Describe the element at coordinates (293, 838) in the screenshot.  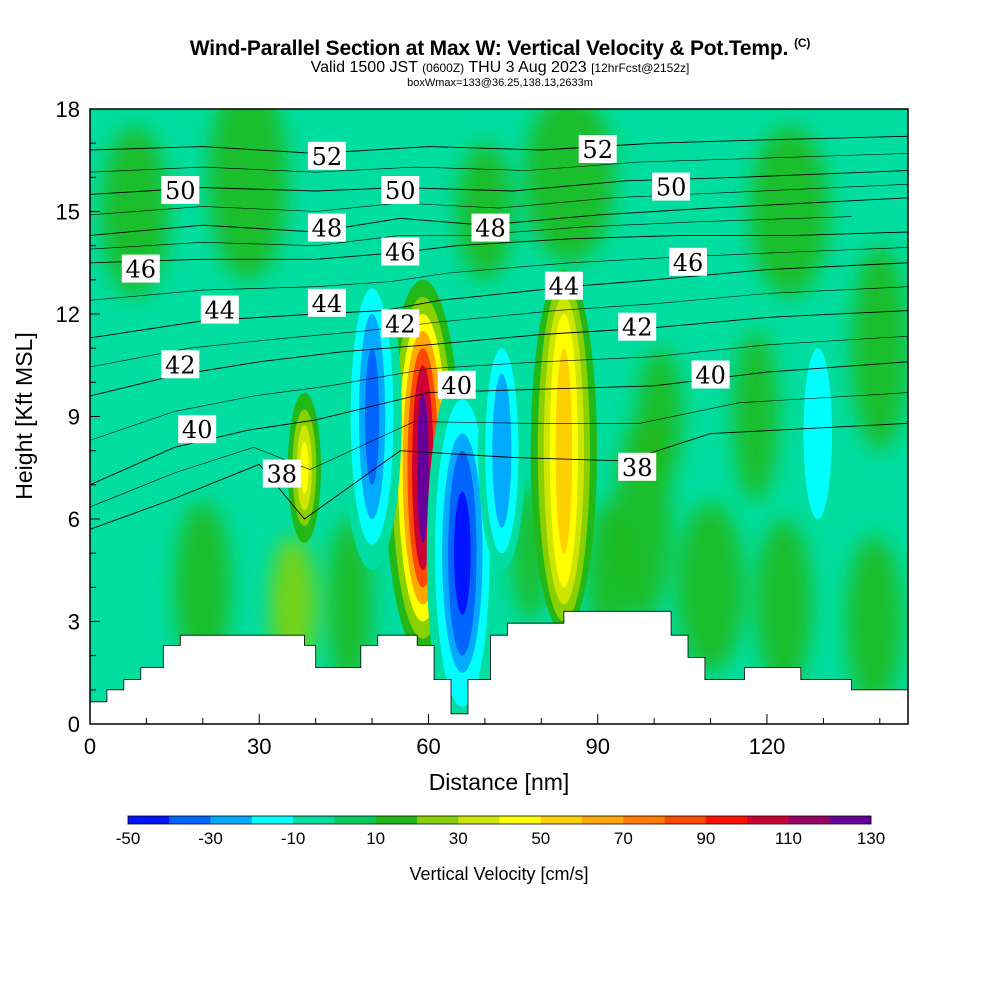
I see `colorbar-tick-label: -10` at that location.